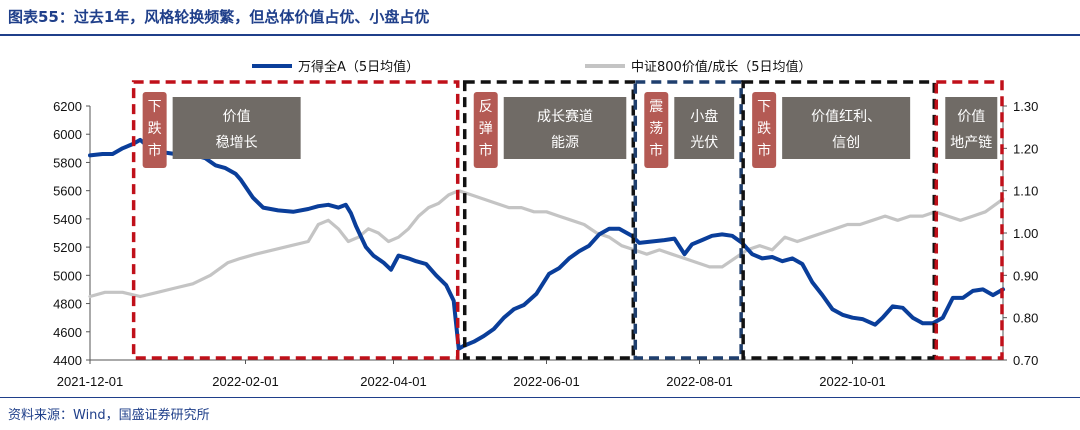  Describe the element at coordinates (67, 106) in the screenshot. I see `y-left-tick-label: 6200` at that location.